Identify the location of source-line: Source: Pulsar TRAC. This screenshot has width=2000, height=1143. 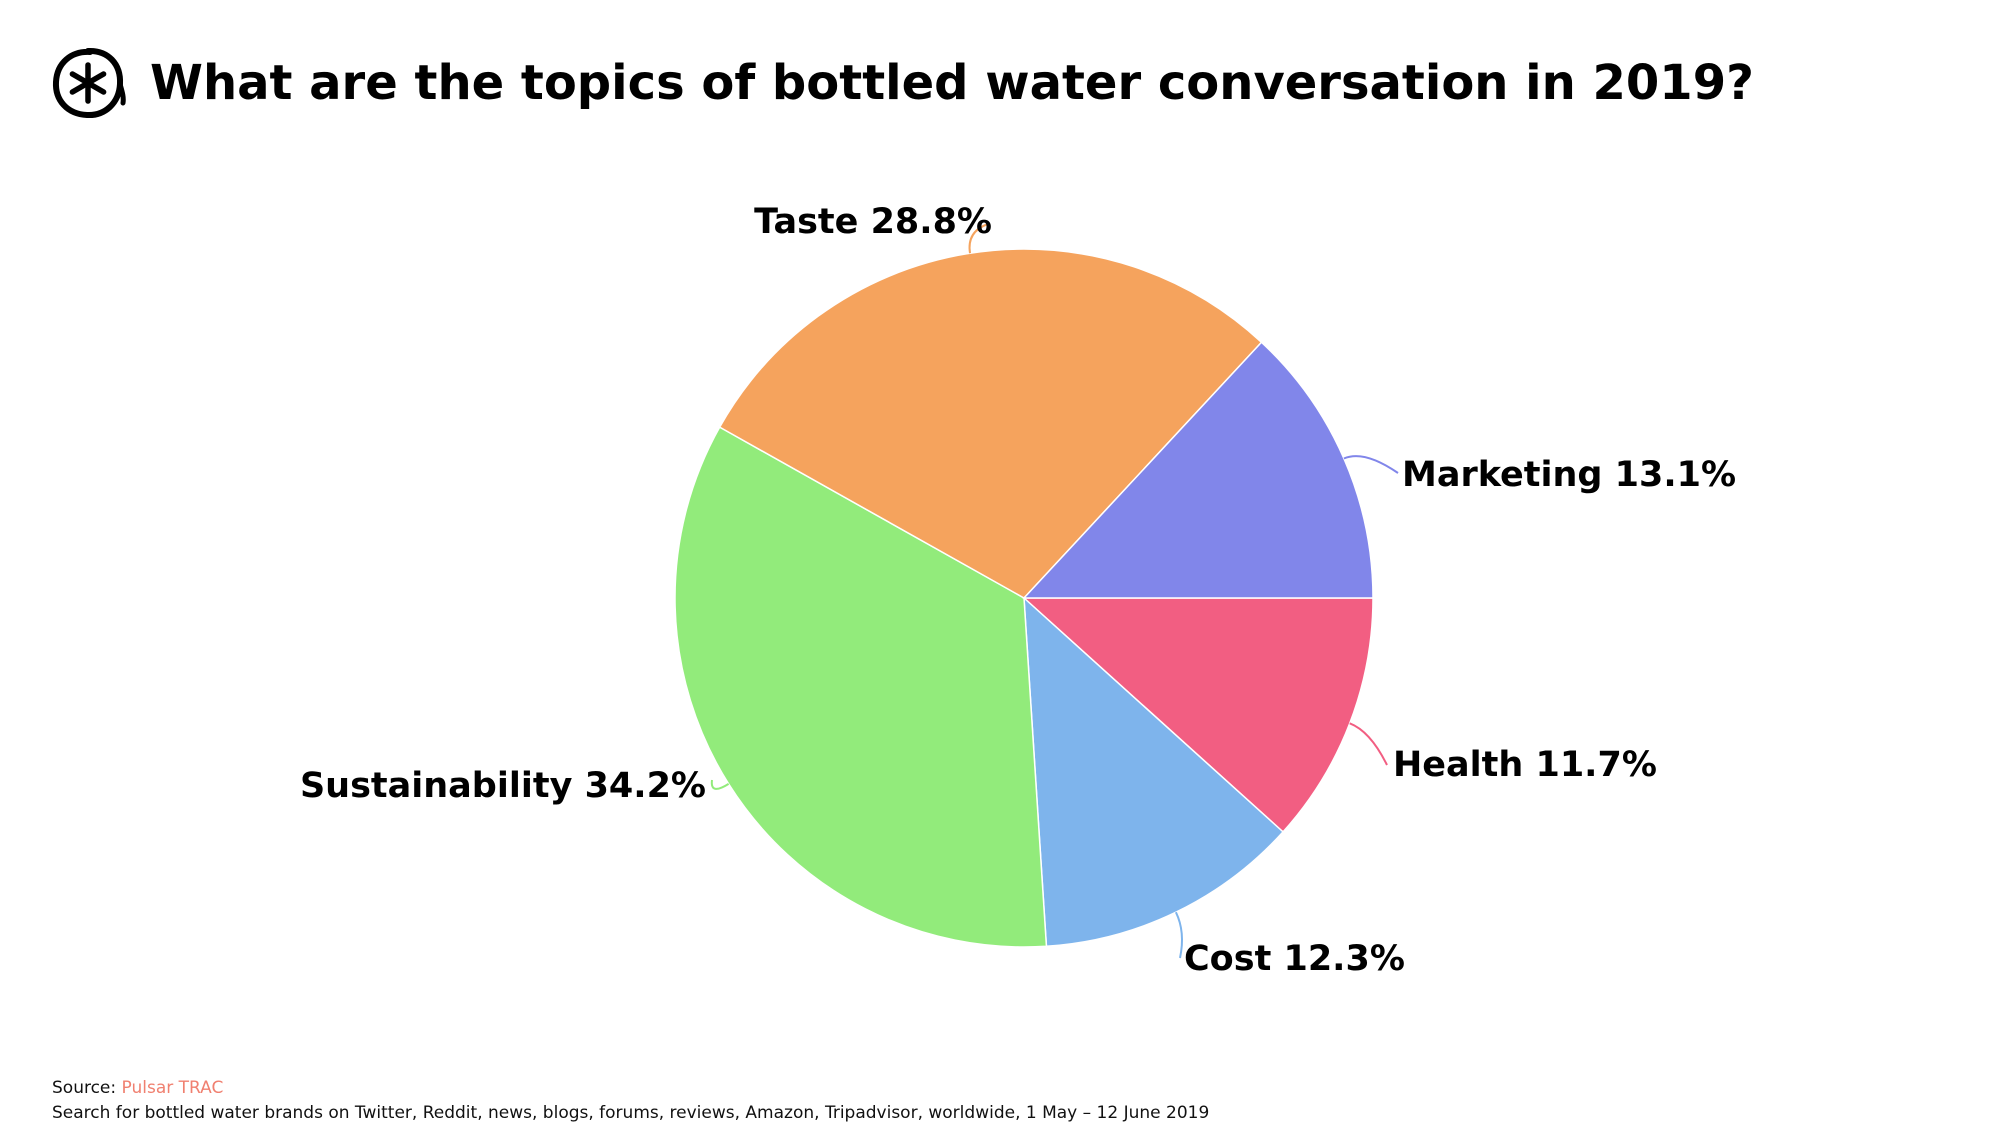
(630, 1088).